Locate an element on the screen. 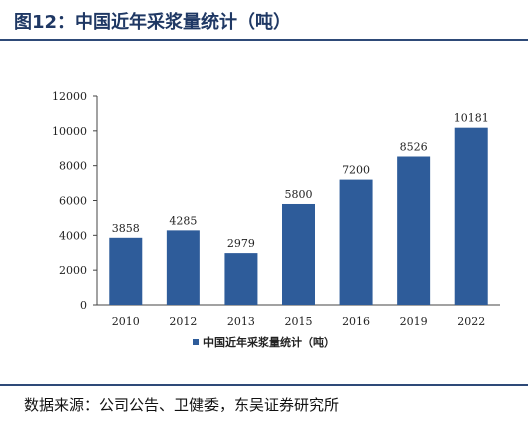  x-tick-label: 2016 is located at coordinates (356, 321).